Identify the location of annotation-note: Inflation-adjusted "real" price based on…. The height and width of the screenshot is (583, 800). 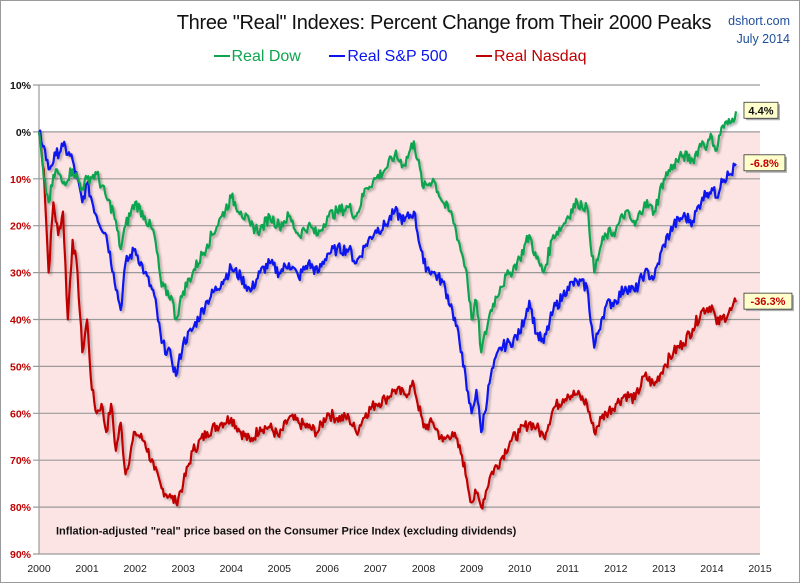
(286, 532).